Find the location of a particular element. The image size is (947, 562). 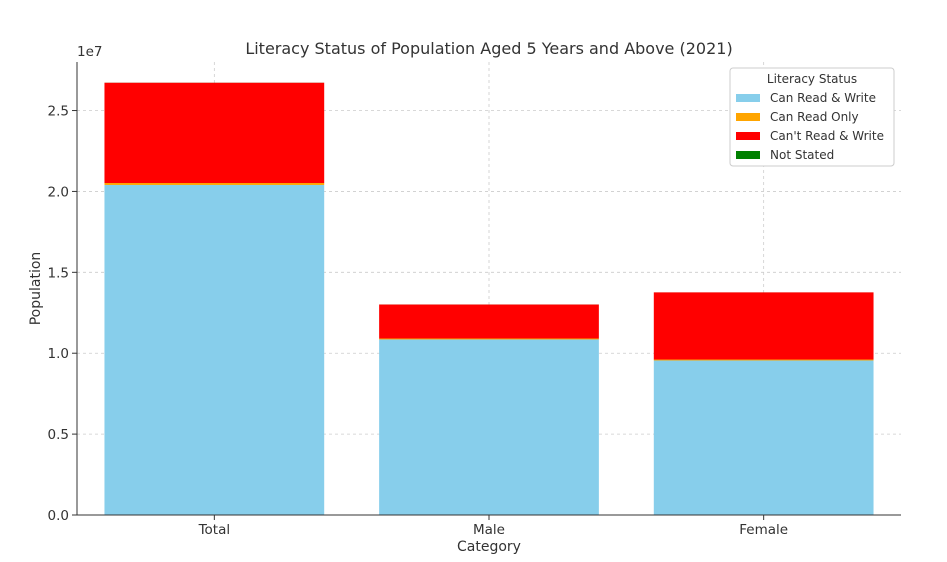

legend-label: Can Read & Write is located at coordinates (823, 98).